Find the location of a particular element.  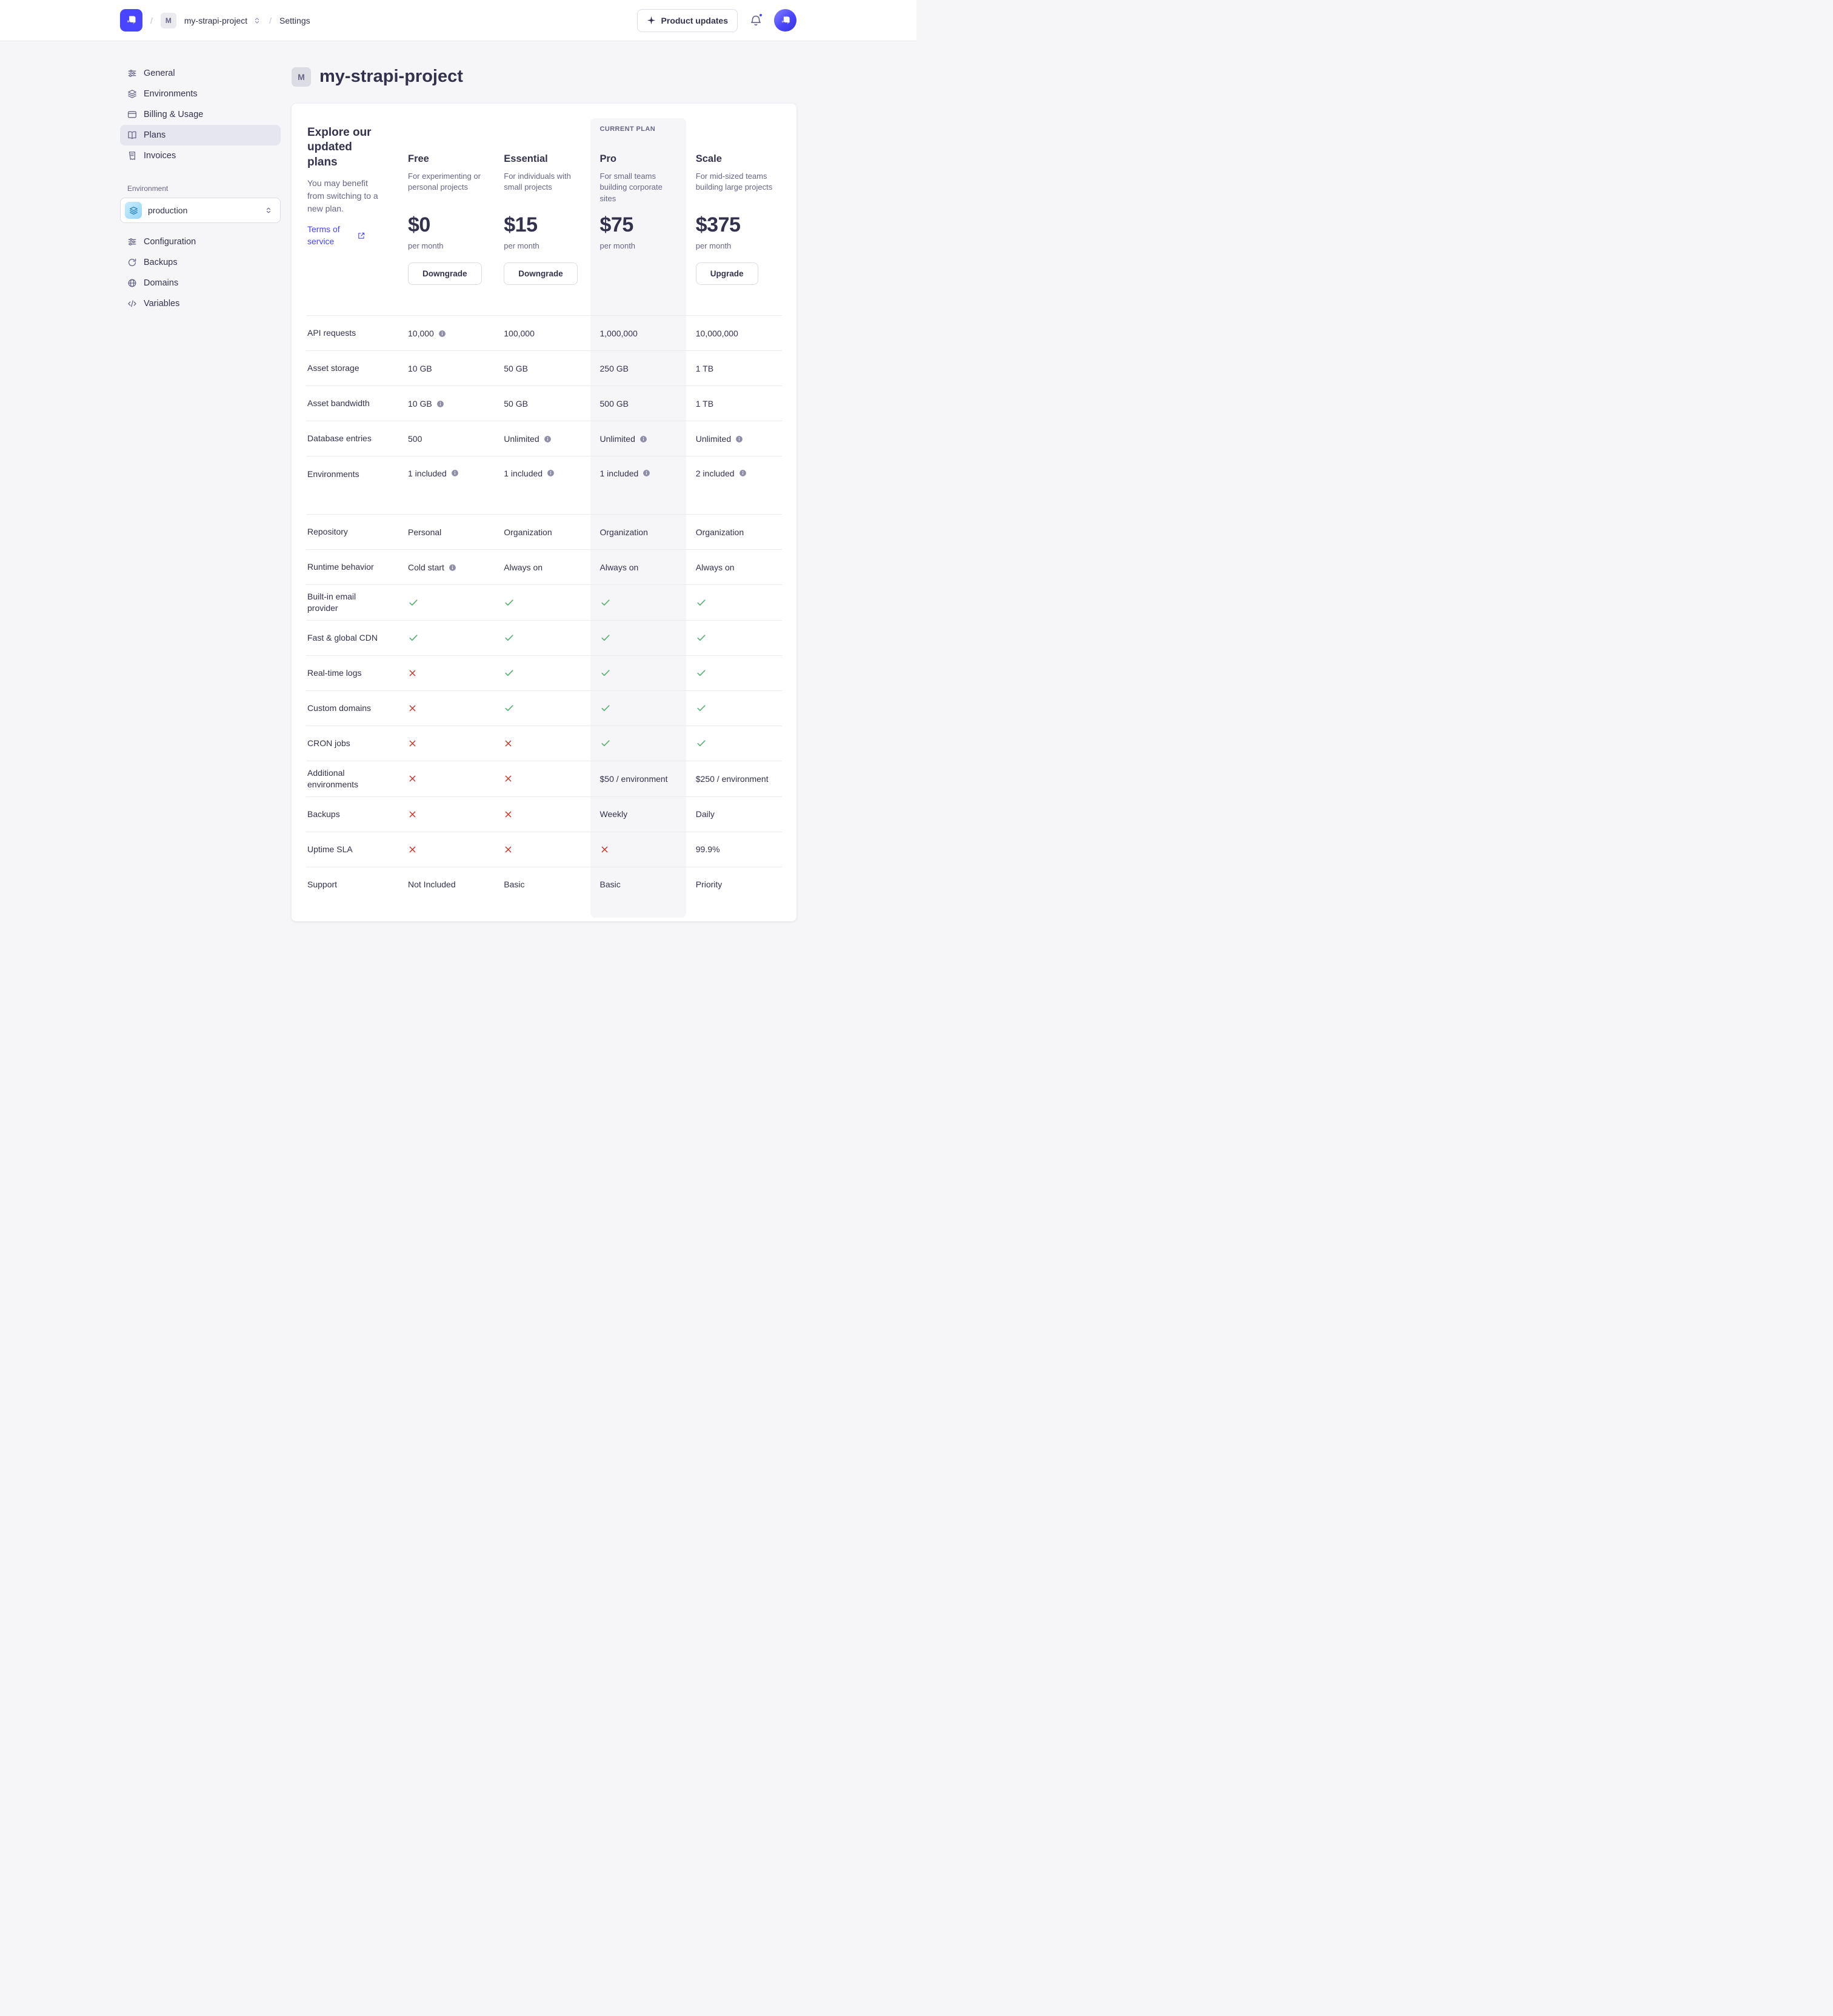

feature-value-text: 1 included is located at coordinates (523, 473).